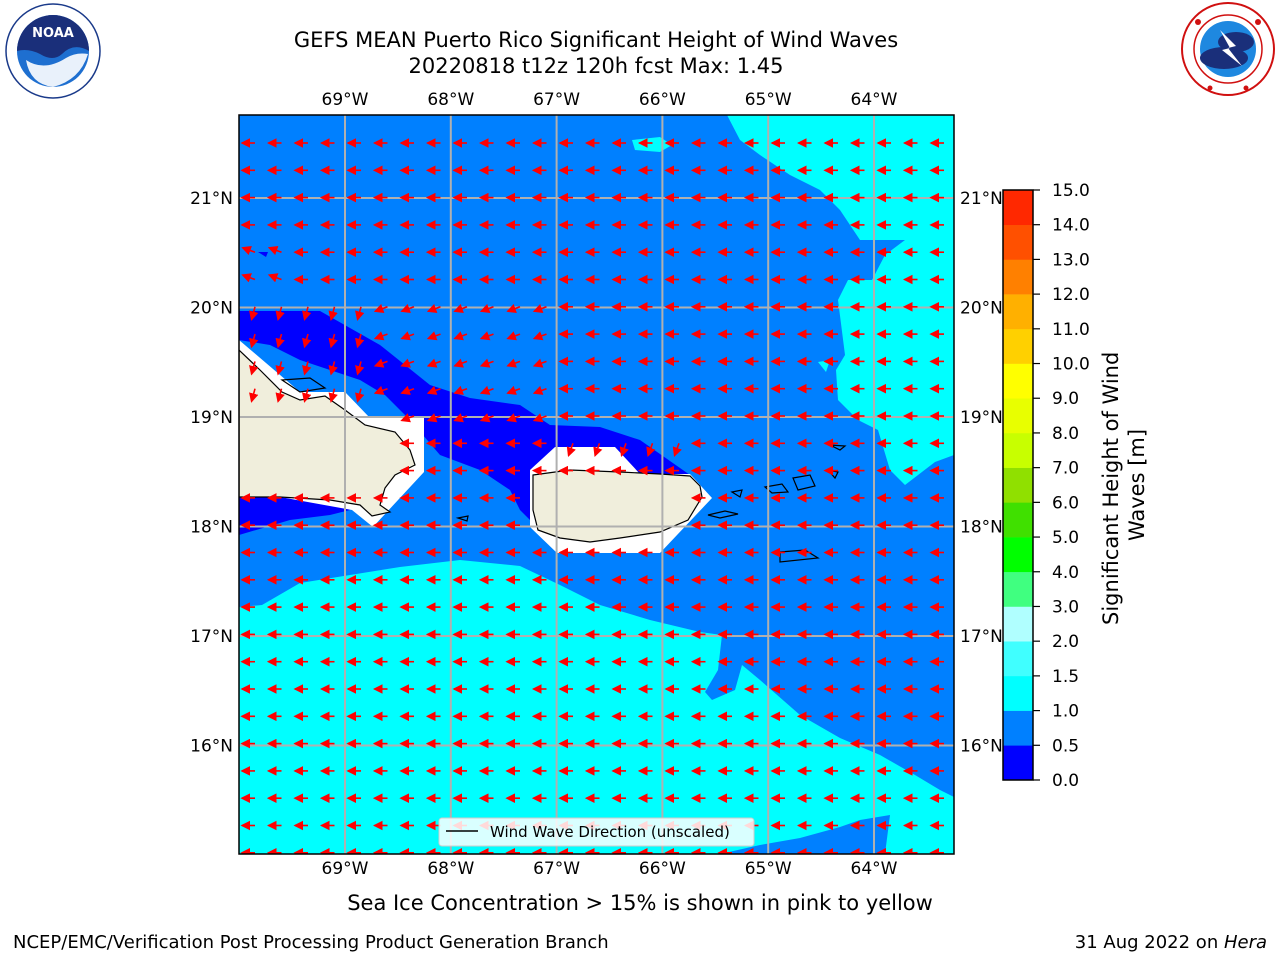 This screenshot has width=1280, height=960. I want to click on lon-label-top: 67°W, so click(556, 100).